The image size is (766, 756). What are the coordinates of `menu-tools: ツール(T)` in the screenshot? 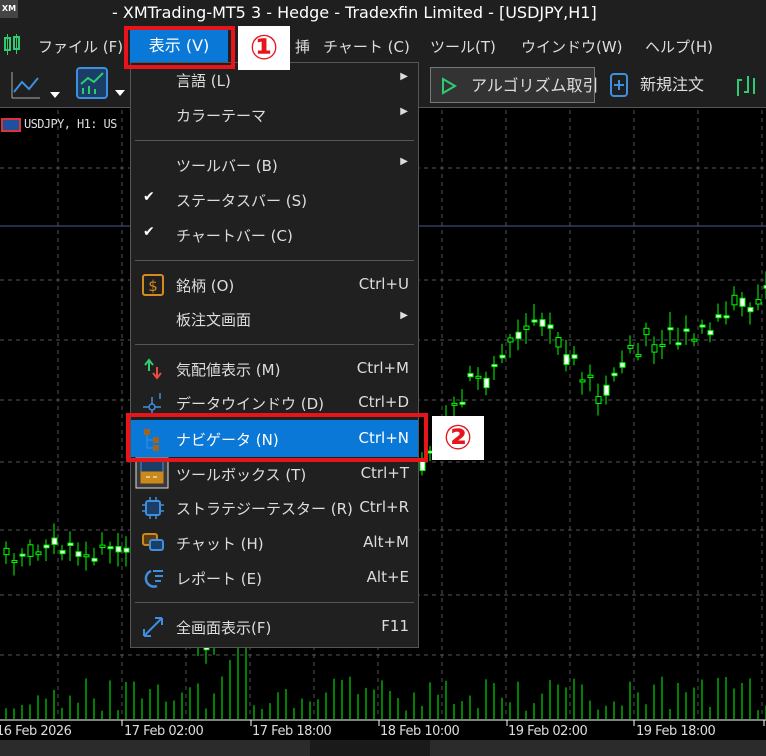 It's located at (463, 47).